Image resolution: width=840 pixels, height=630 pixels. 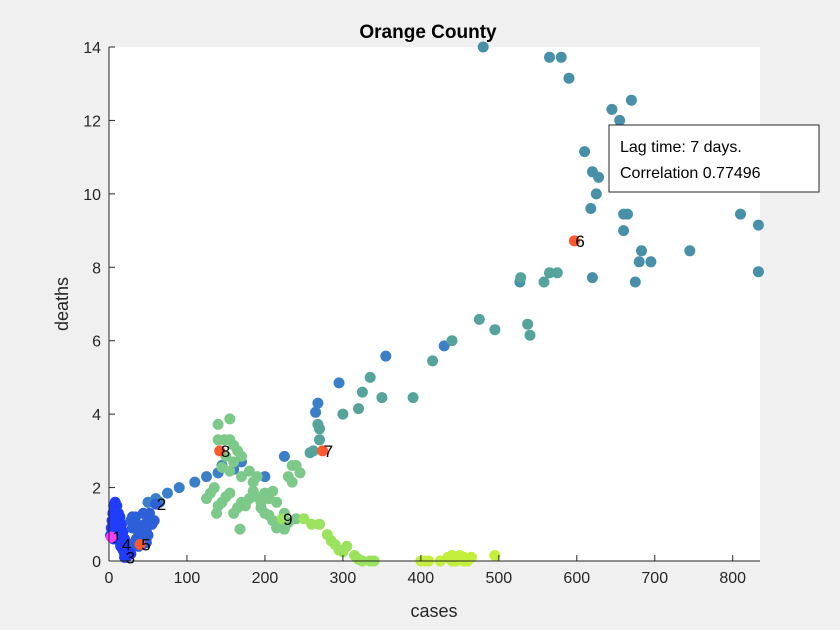 What do you see at coordinates (96, 268) in the screenshot?
I see `y-tick-label-8: 8` at bounding box center [96, 268].